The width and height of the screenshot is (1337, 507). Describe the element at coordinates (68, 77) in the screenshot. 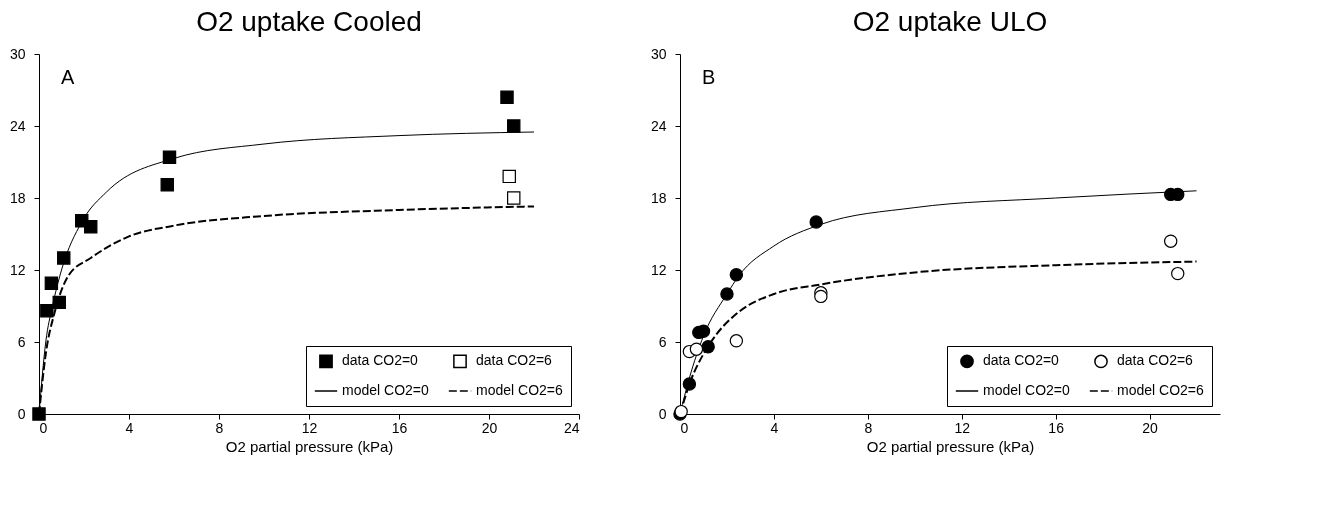

I see `annotation: A` at that location.